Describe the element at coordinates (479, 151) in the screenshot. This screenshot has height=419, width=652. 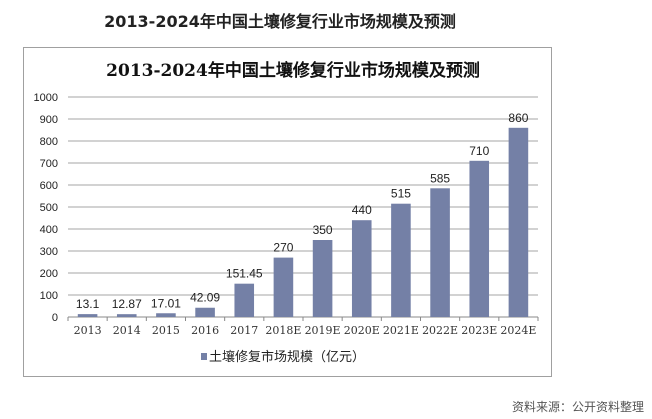
I see `data-label: 710` at that location.